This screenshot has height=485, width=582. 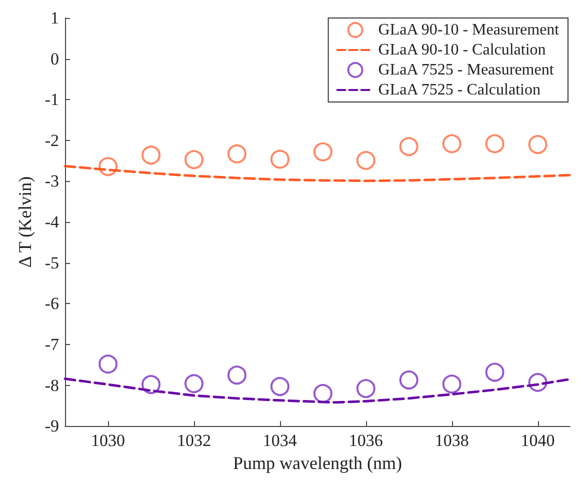 What do you see at coordinates (52, 100) in the screenshot?
I see `y-tick-label: -1` at bounding box center [52, 100].